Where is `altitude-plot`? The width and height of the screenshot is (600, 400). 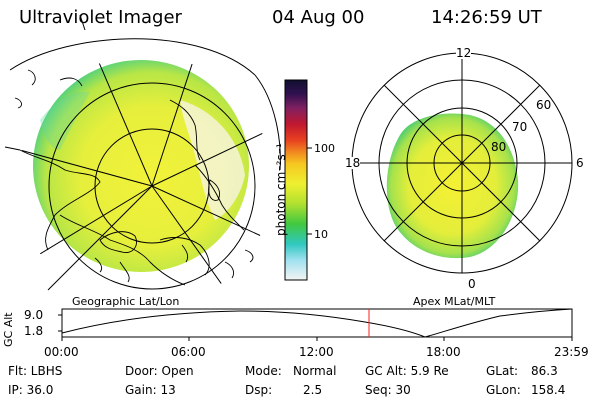
altitude-plot is located at coordinates (315, 324).